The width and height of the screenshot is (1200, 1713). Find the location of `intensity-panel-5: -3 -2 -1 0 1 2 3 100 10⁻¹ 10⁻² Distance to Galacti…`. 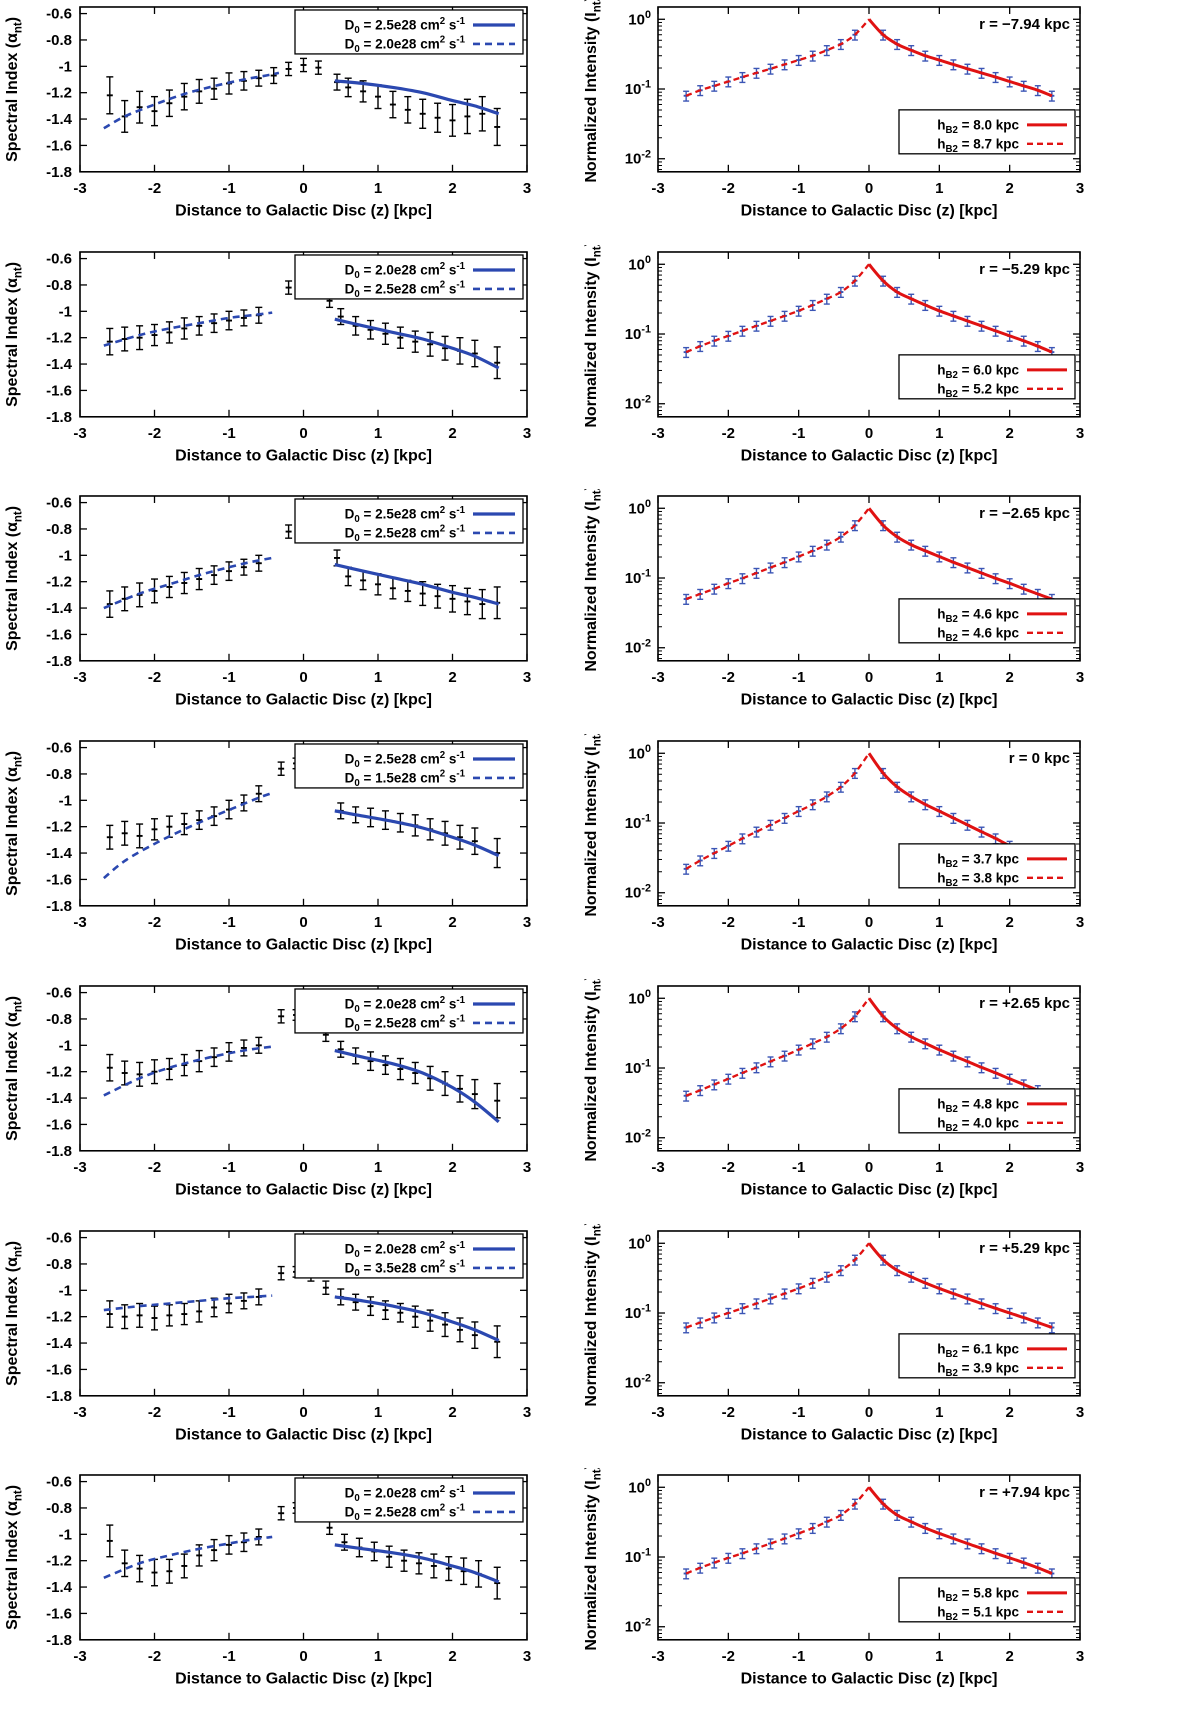

intensity-panel-5: -3 -2 -1 0 1 2 3 100 10⁻¹ 10⁻² Distance to Galacti… is located at coordinates (833, 1089).